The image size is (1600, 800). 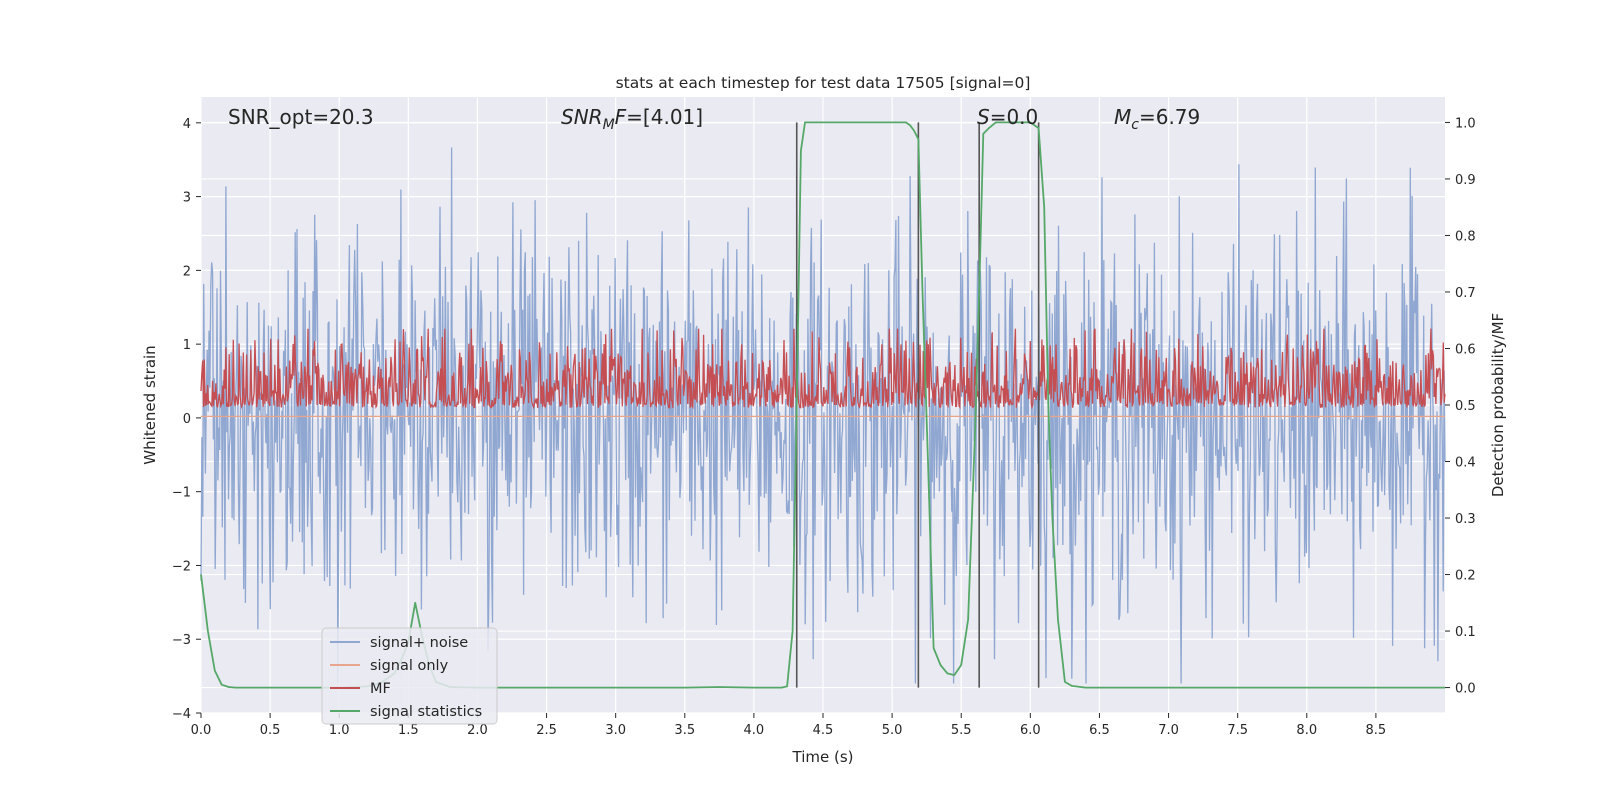 What do you see at coordinates (201, 730) in the screenshot?
I see `x-tick-label: 0.0` at bounding box center [201, 730].